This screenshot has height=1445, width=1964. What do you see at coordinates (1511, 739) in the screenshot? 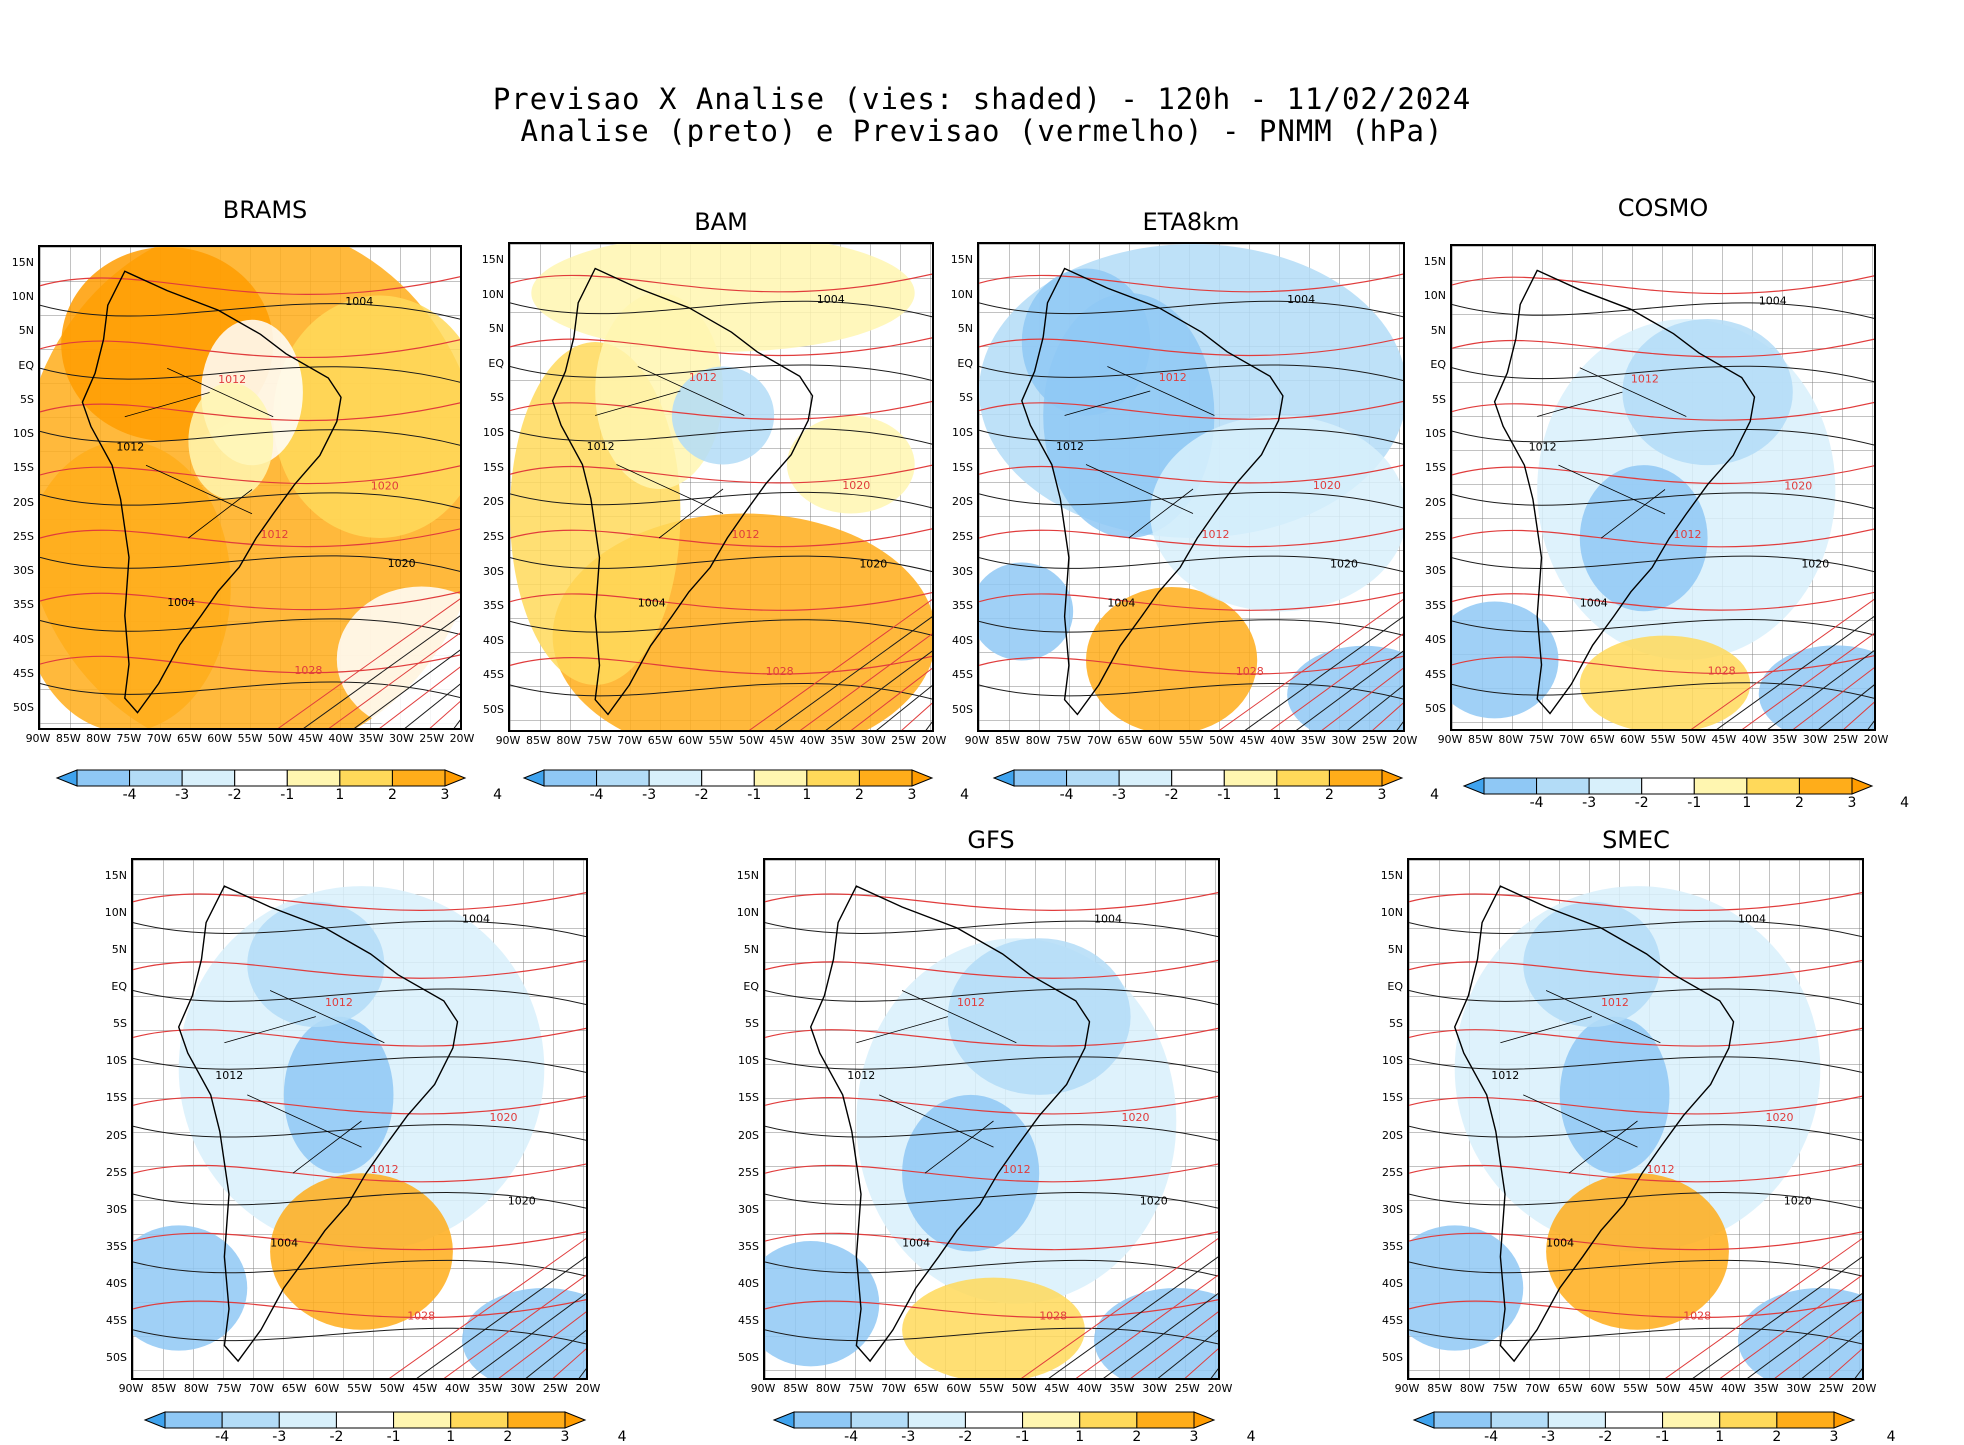
I see `lon-tick-label: 80W` at bounding box center [1511, 739].